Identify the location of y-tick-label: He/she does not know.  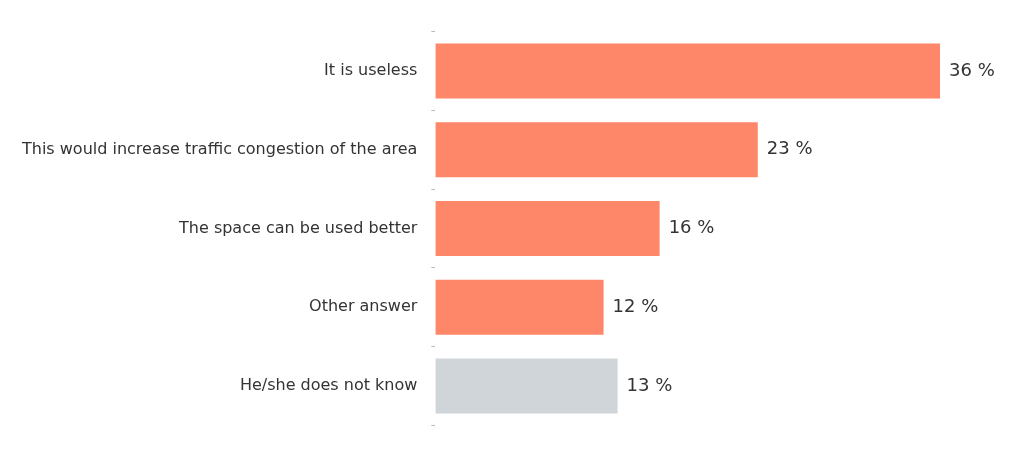
(328, 385).